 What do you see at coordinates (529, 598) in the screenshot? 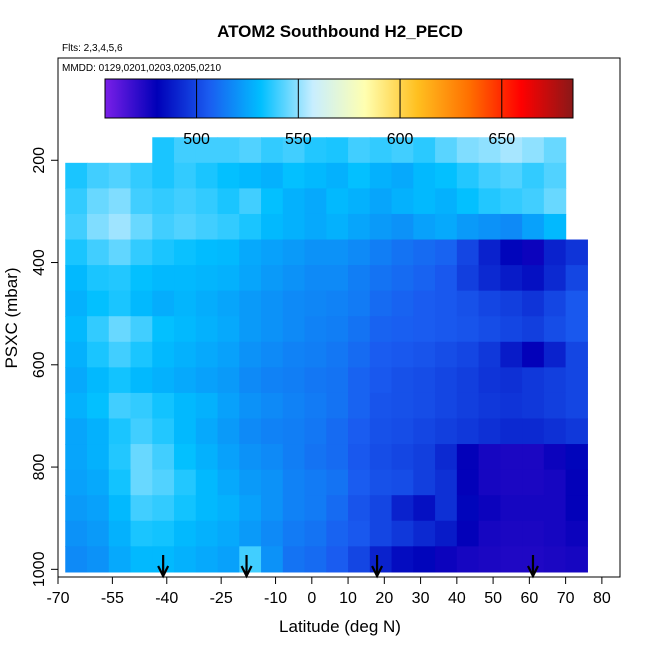
I see `x-tick-label: 60` at bounding box center [529, 598].